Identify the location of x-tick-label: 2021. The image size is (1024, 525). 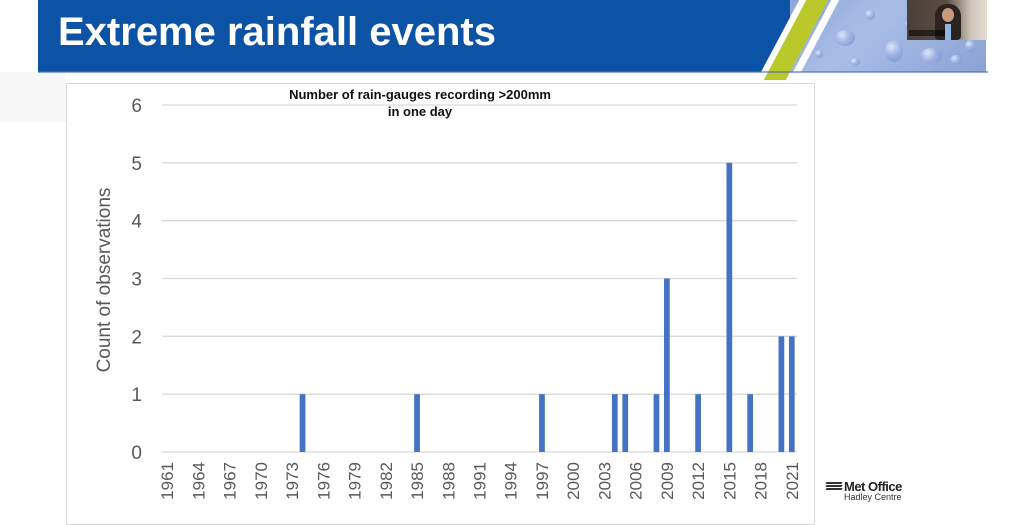
(792, 481).